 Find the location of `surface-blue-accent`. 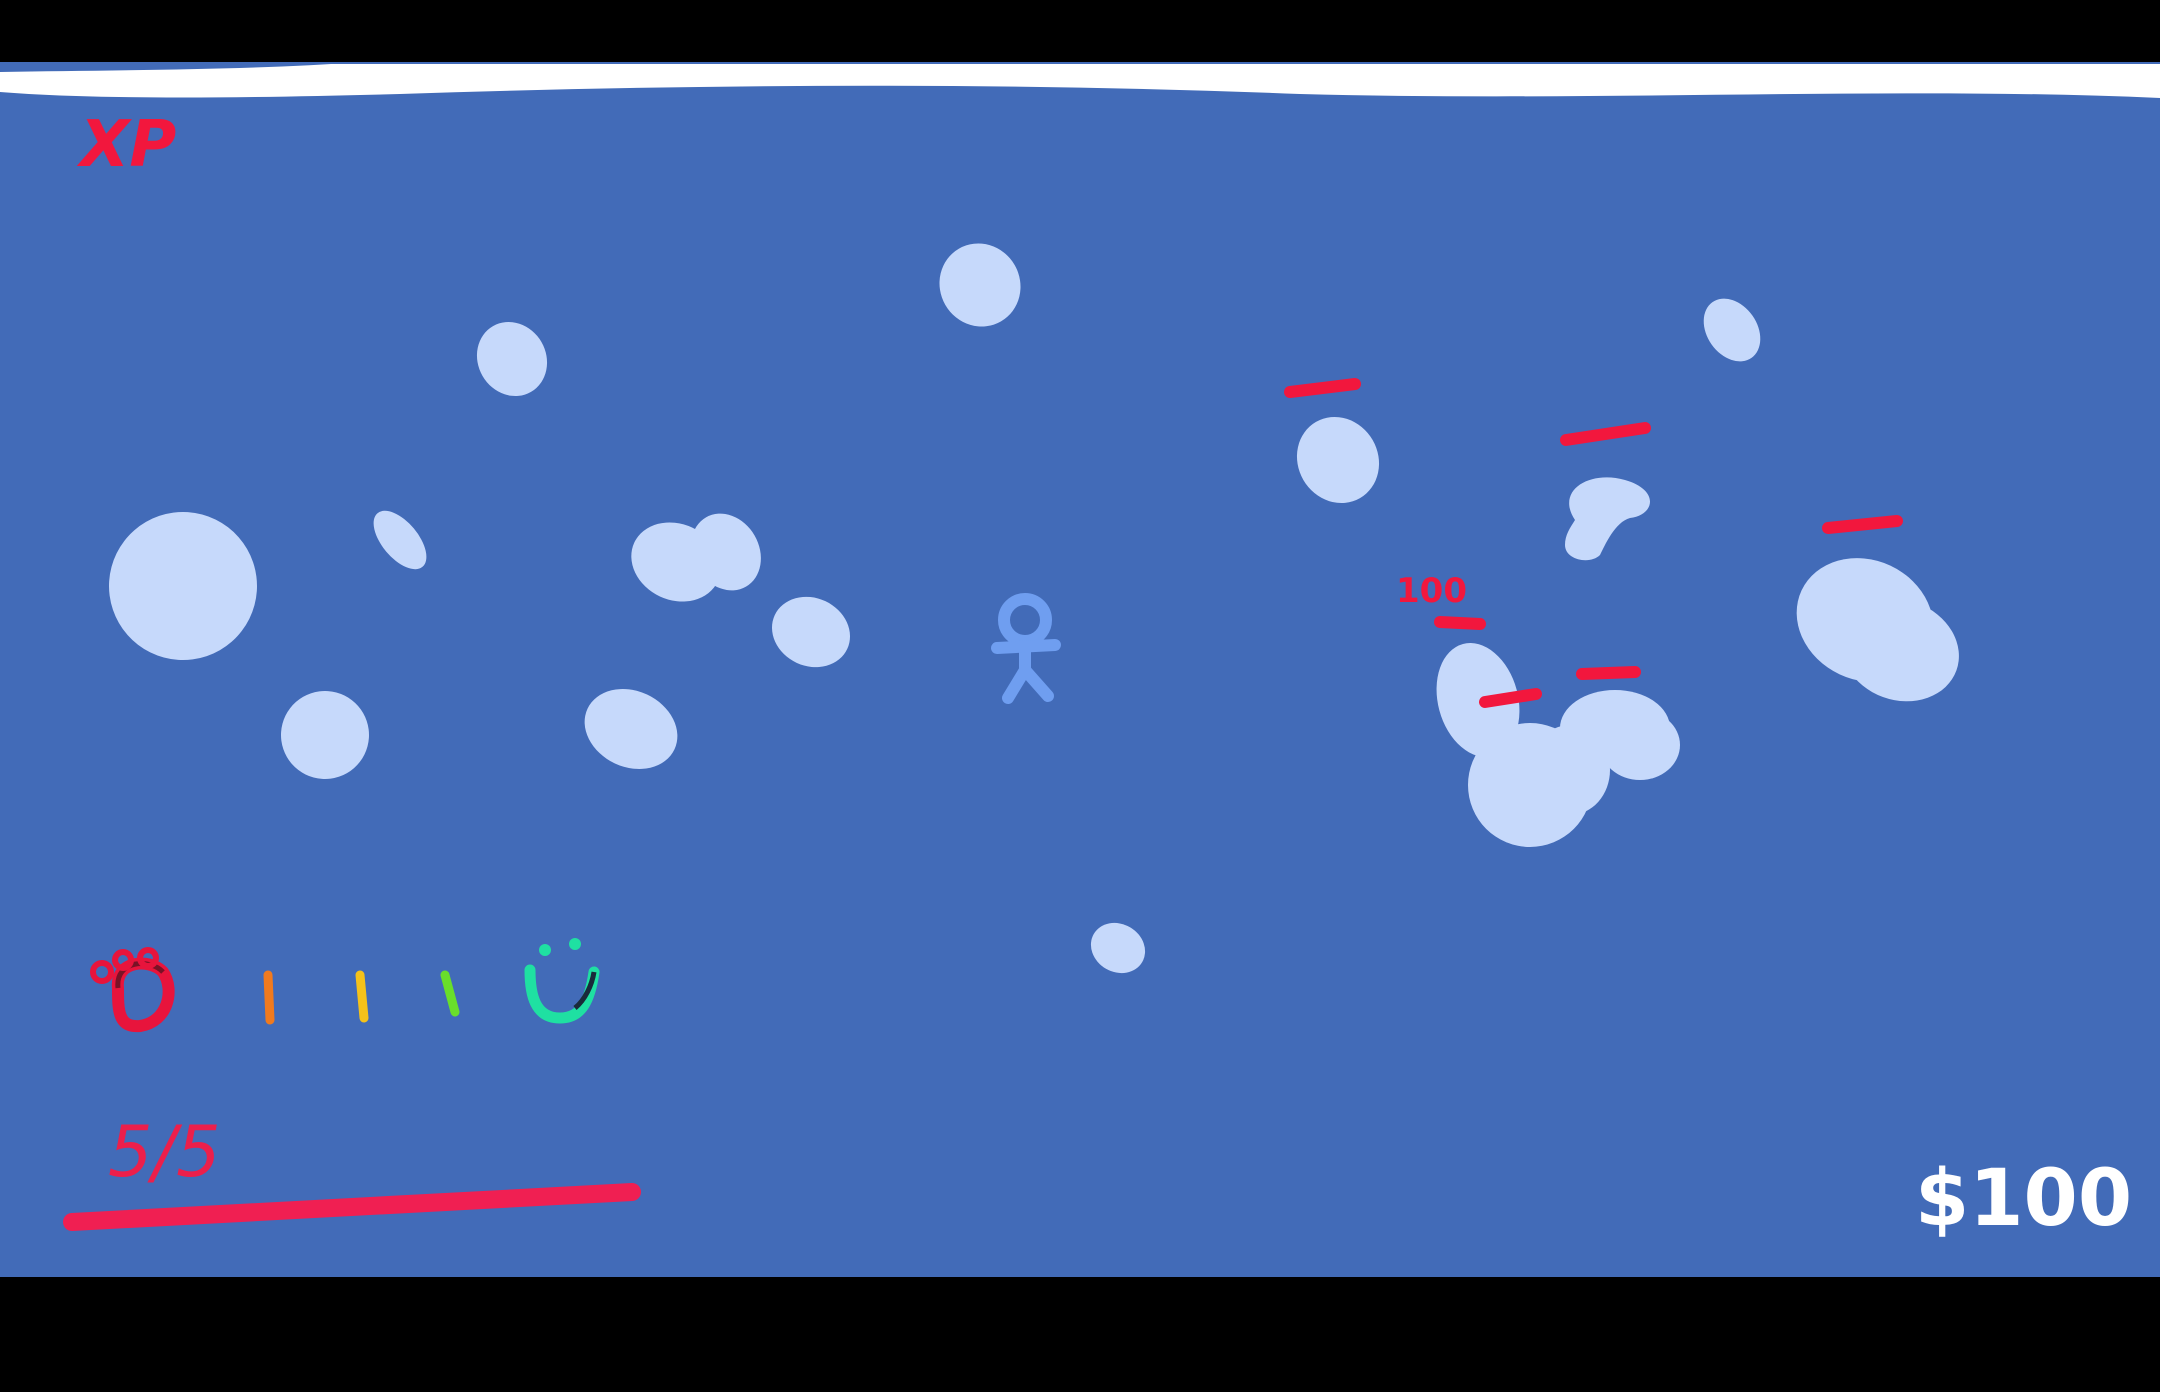

surface-blue-accent is located at coordinates (180, 67).